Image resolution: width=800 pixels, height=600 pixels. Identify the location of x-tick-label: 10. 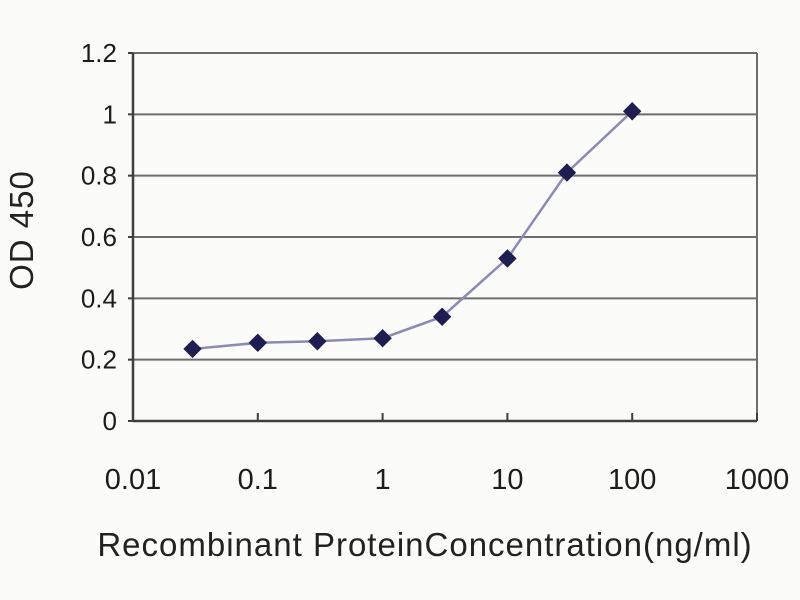
(507, 480).